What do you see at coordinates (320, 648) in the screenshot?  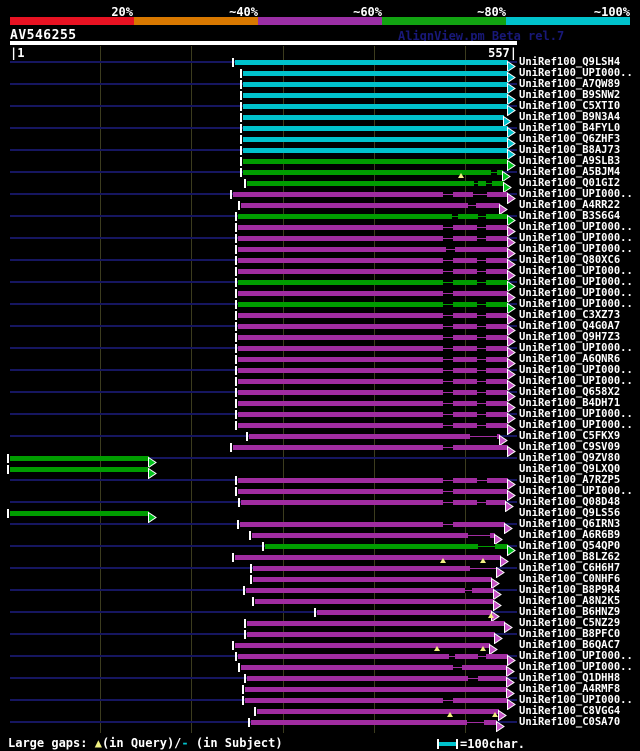 I see `alignment-row: UniRef100_B6QAC7` at bounding box center [320, 648].